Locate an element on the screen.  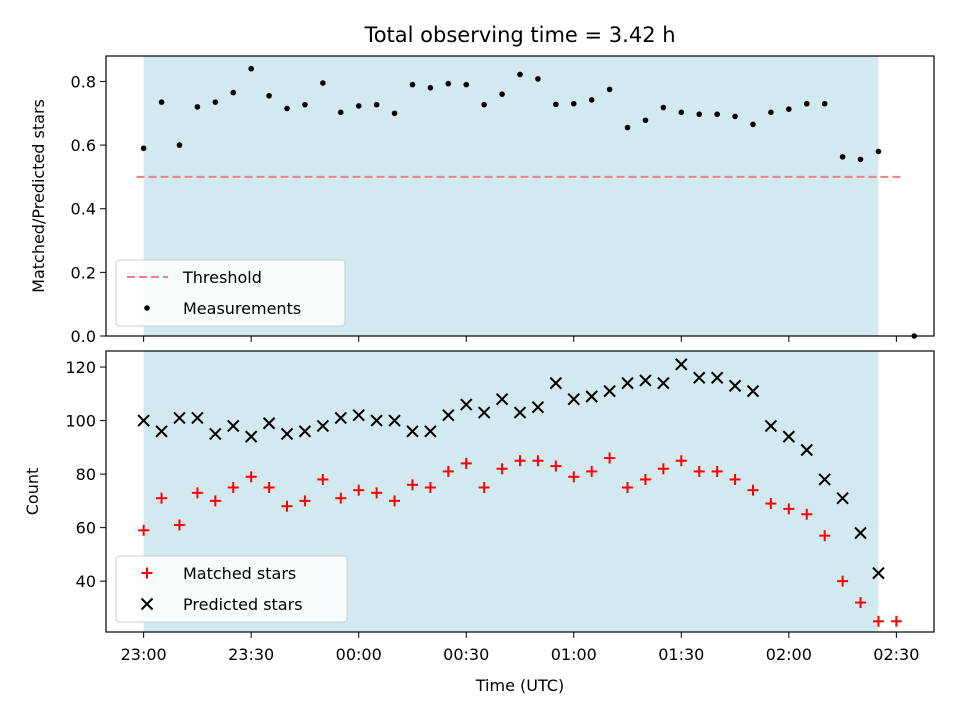
bottom-legend-box is located at coordinates (231, 589).